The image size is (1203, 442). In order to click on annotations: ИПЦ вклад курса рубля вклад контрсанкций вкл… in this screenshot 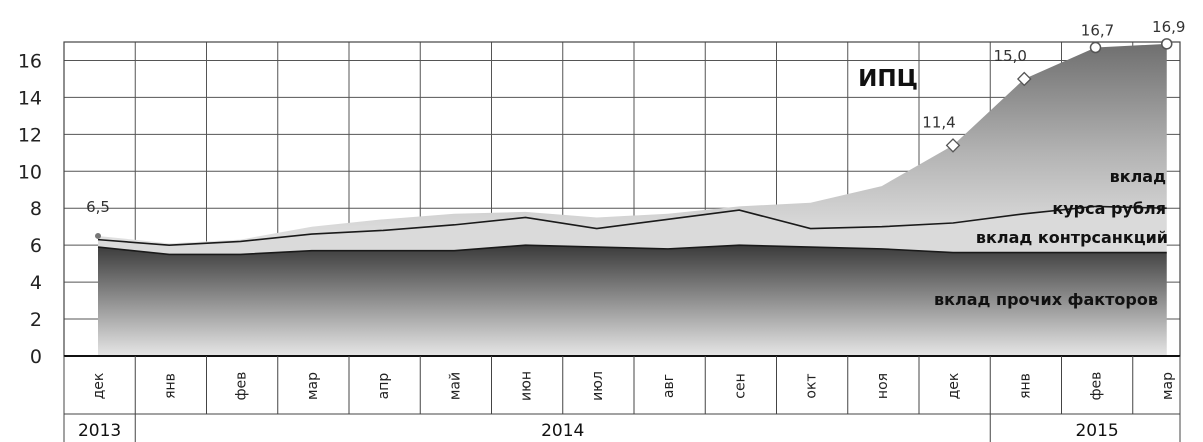, I will do `click(1013, 187)`.